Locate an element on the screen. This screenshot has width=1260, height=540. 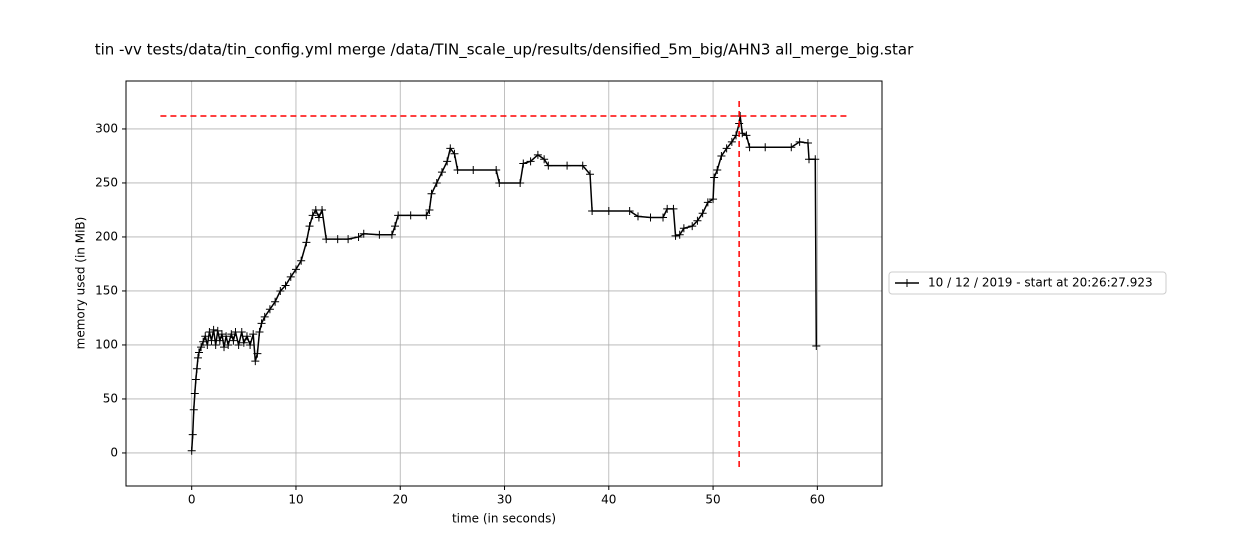
y-tick-label: 300 is located at coordinates (106, 128).